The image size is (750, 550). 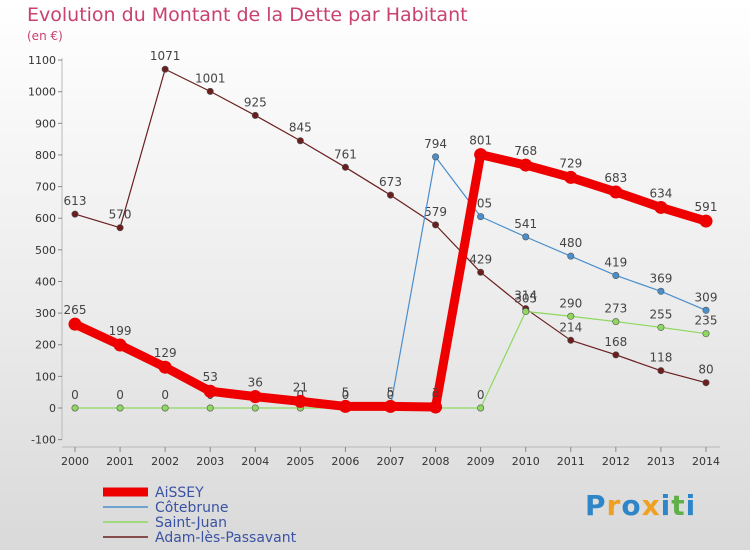 What do you see at coordinates (661, 207) in the screenshot?
I see `point-aissey-2013` at bounding box center [661, 207].